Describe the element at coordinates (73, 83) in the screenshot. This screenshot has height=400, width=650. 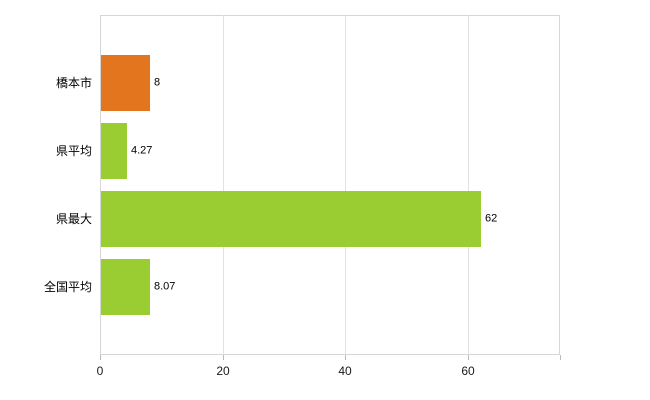
I see `category-label: 橋本市` at that location.